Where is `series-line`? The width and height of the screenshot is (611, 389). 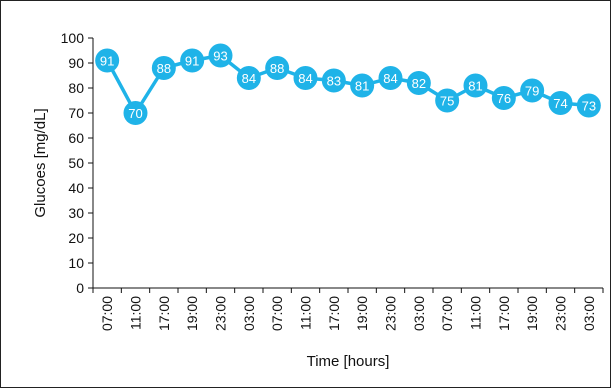
series-line is located at coordinates (347, 84).